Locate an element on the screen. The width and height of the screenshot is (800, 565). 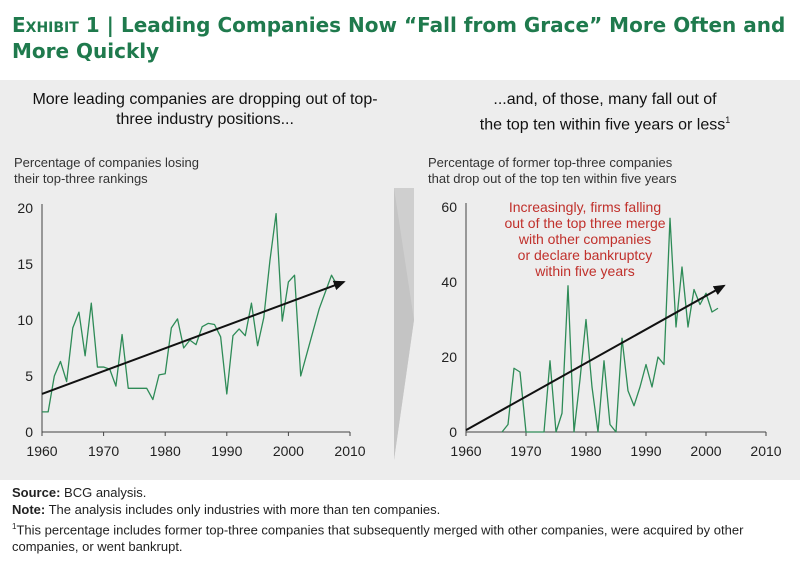
source-text: BCG analysis. is located at coordinates (105, 492).